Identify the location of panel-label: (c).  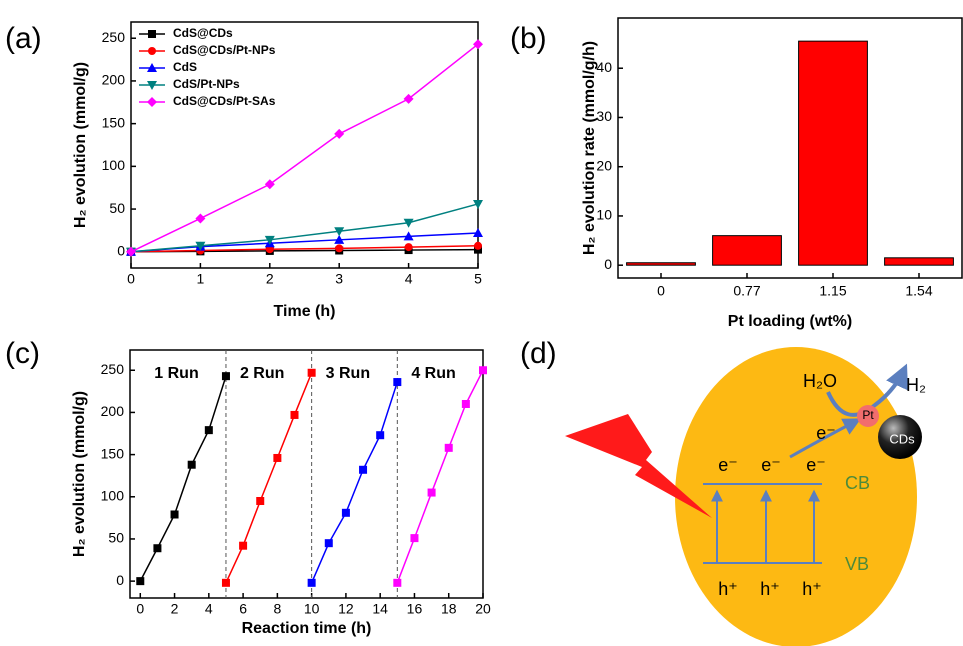
(22, 353).